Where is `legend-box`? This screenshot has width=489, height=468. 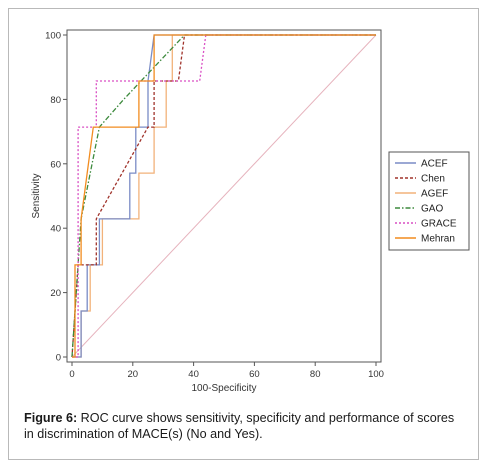 legend-box is located at coordinates (429, 201).